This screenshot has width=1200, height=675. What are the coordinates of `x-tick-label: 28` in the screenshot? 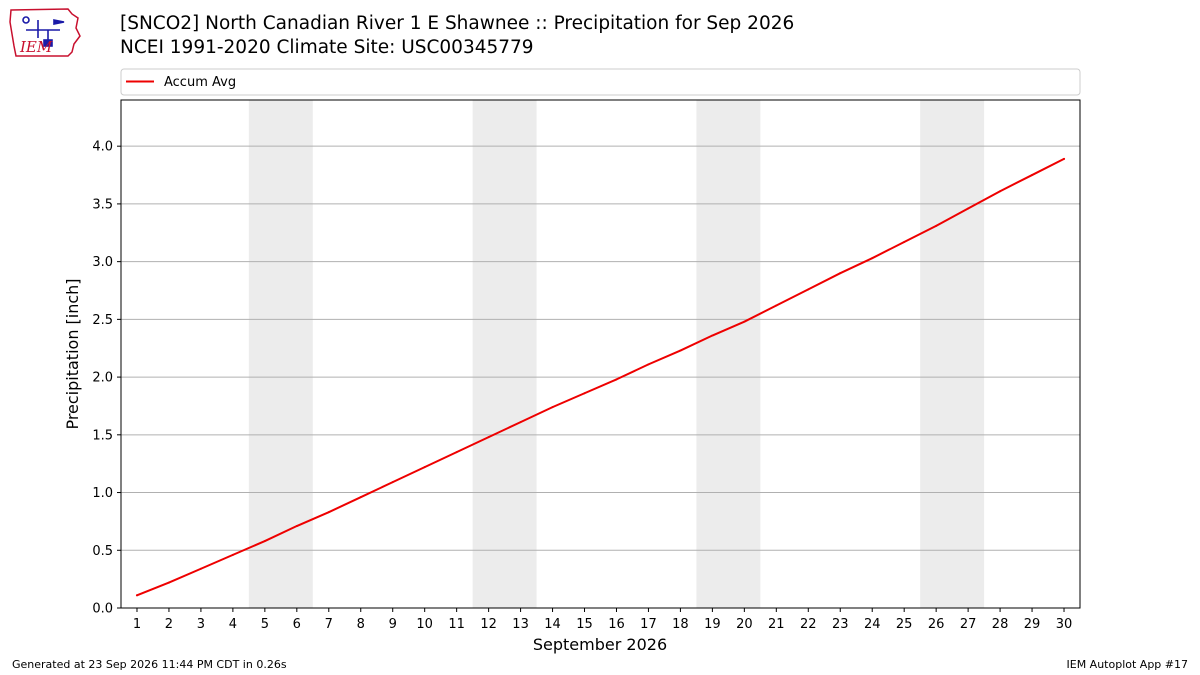 It's located at (1000, 624).